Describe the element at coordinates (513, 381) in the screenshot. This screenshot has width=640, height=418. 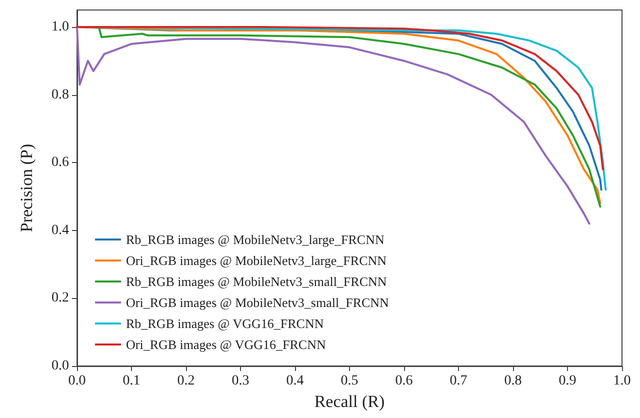
I see `x-tick-label: 0.8` at that location.